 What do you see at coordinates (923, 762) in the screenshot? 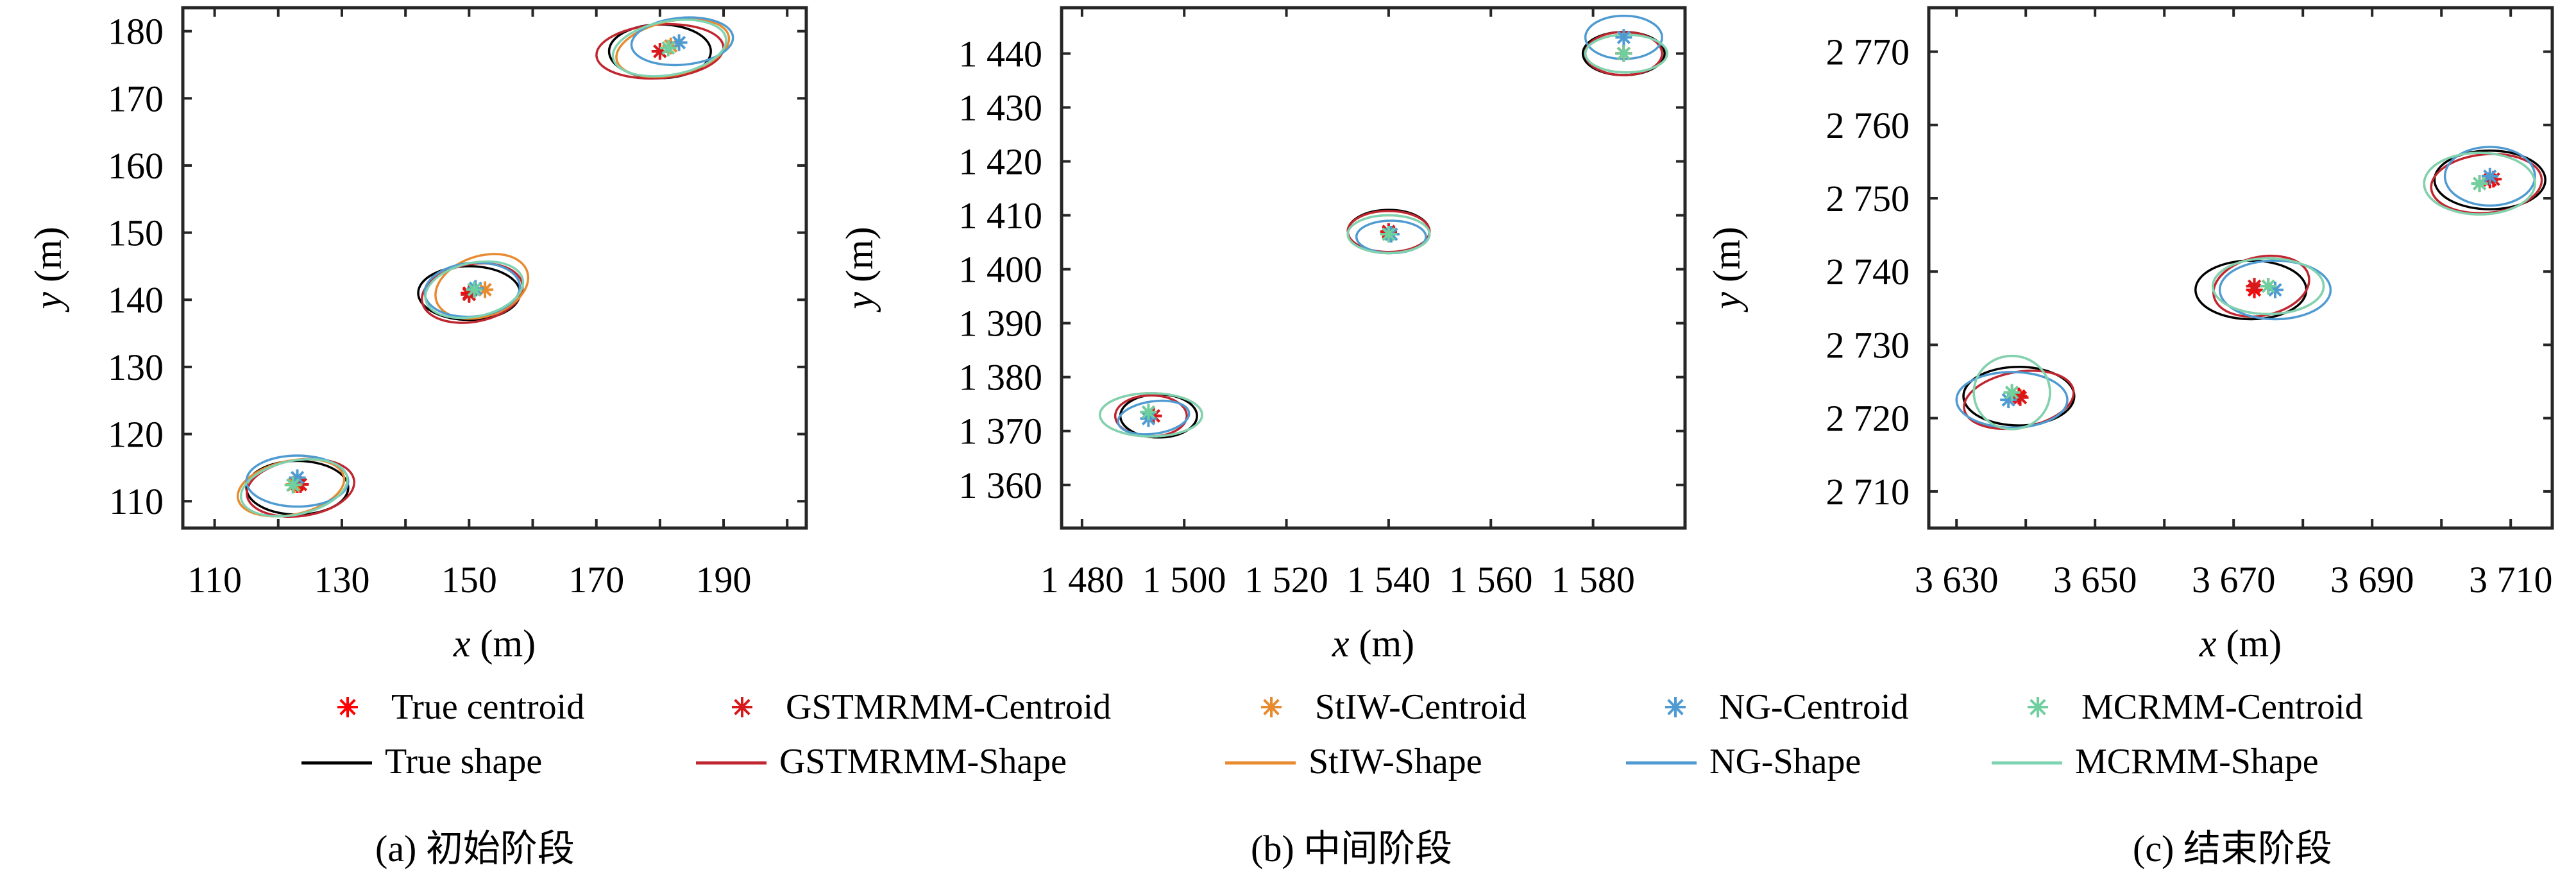
I see `legend-label: GSTMRMM-Shape` at bounding box center [923, 762].